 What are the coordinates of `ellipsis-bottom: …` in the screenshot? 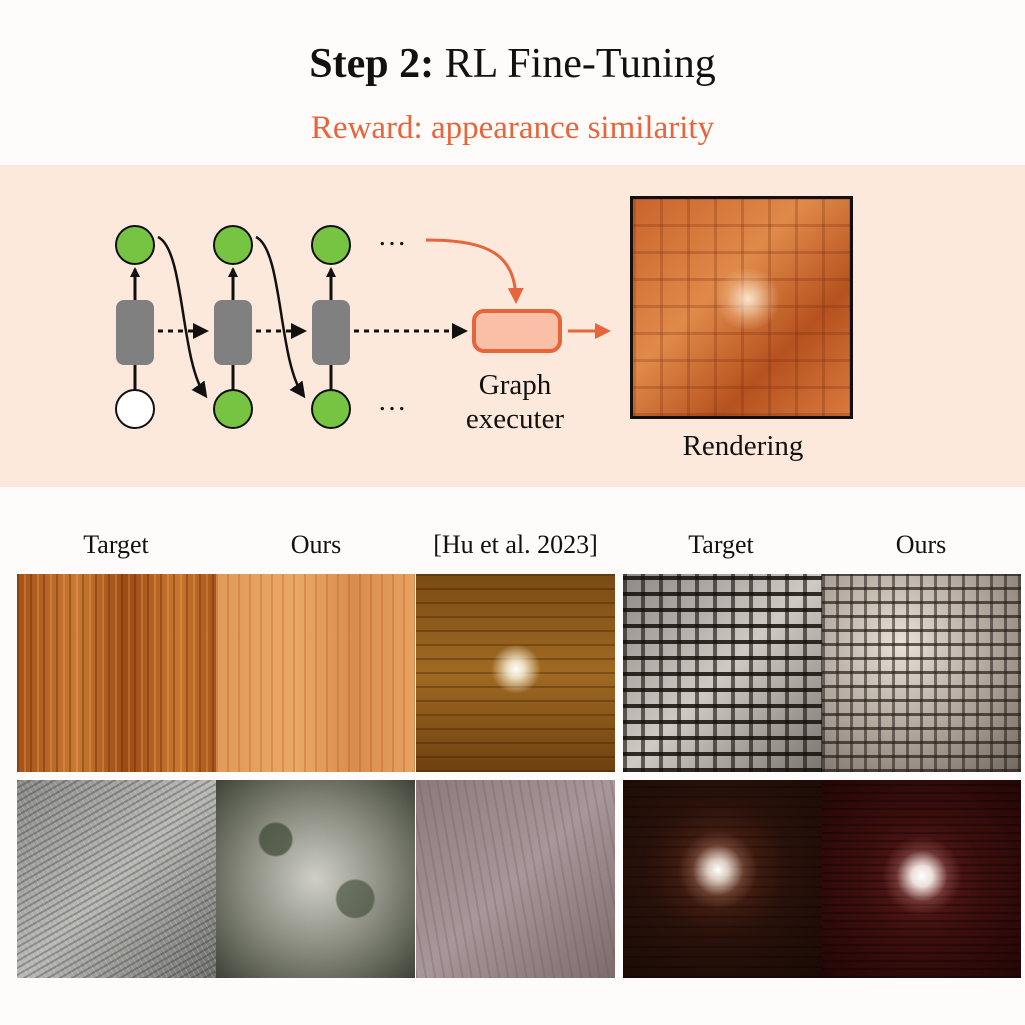 It's located at (392, 401).